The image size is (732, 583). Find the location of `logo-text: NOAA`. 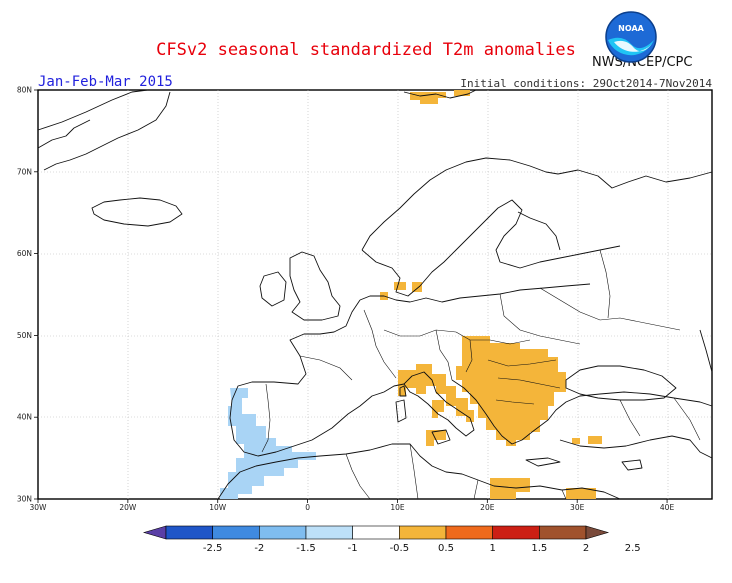

logo-text: NOAA is located at coordinates (631, 28).